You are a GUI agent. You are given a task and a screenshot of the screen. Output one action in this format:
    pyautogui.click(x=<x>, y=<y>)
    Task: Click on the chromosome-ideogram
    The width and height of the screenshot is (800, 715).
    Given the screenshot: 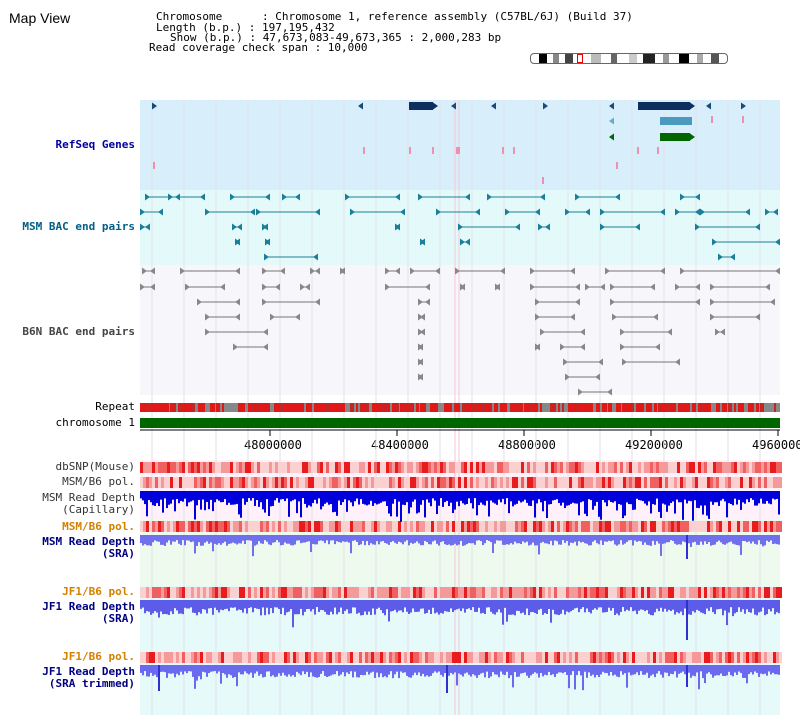 What is the action you would take?
    pyautogui.click(x=629, y=58)
    